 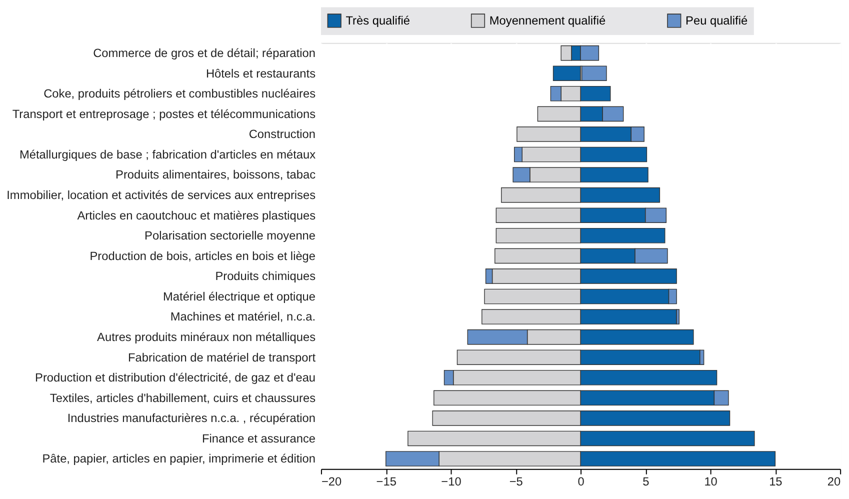 What do you see at coordinates (581, 481) in the screenshot?
I see `x-tick-label: 0` at bounding box center [581, 481].